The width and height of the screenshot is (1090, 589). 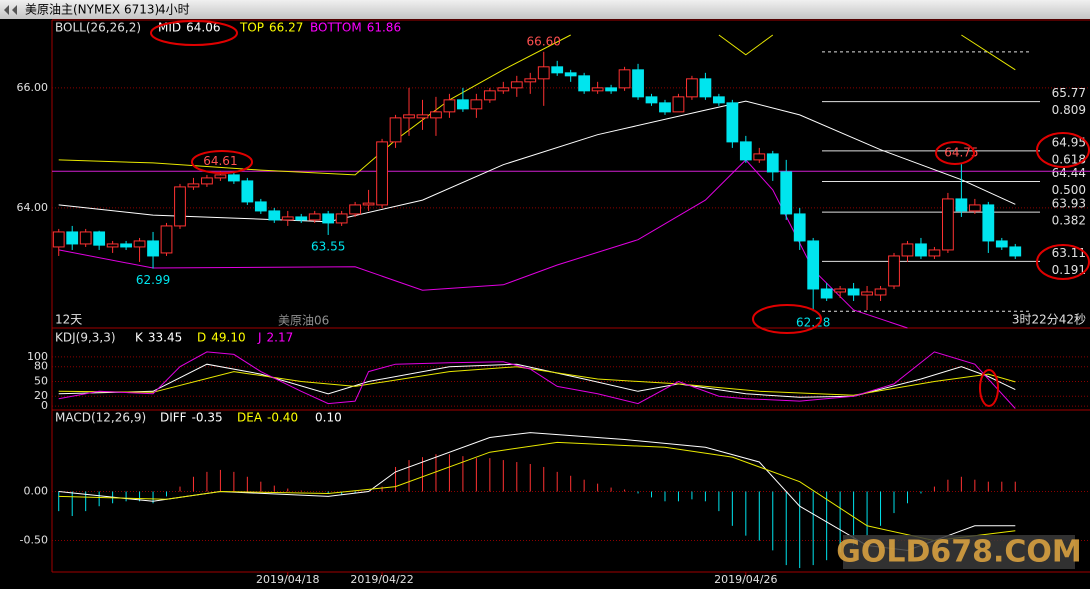 What do you see at coordinates (1069, 204) in the screenshot?
I see `fib-price: 63.93` at bounding box center [1069, 204].